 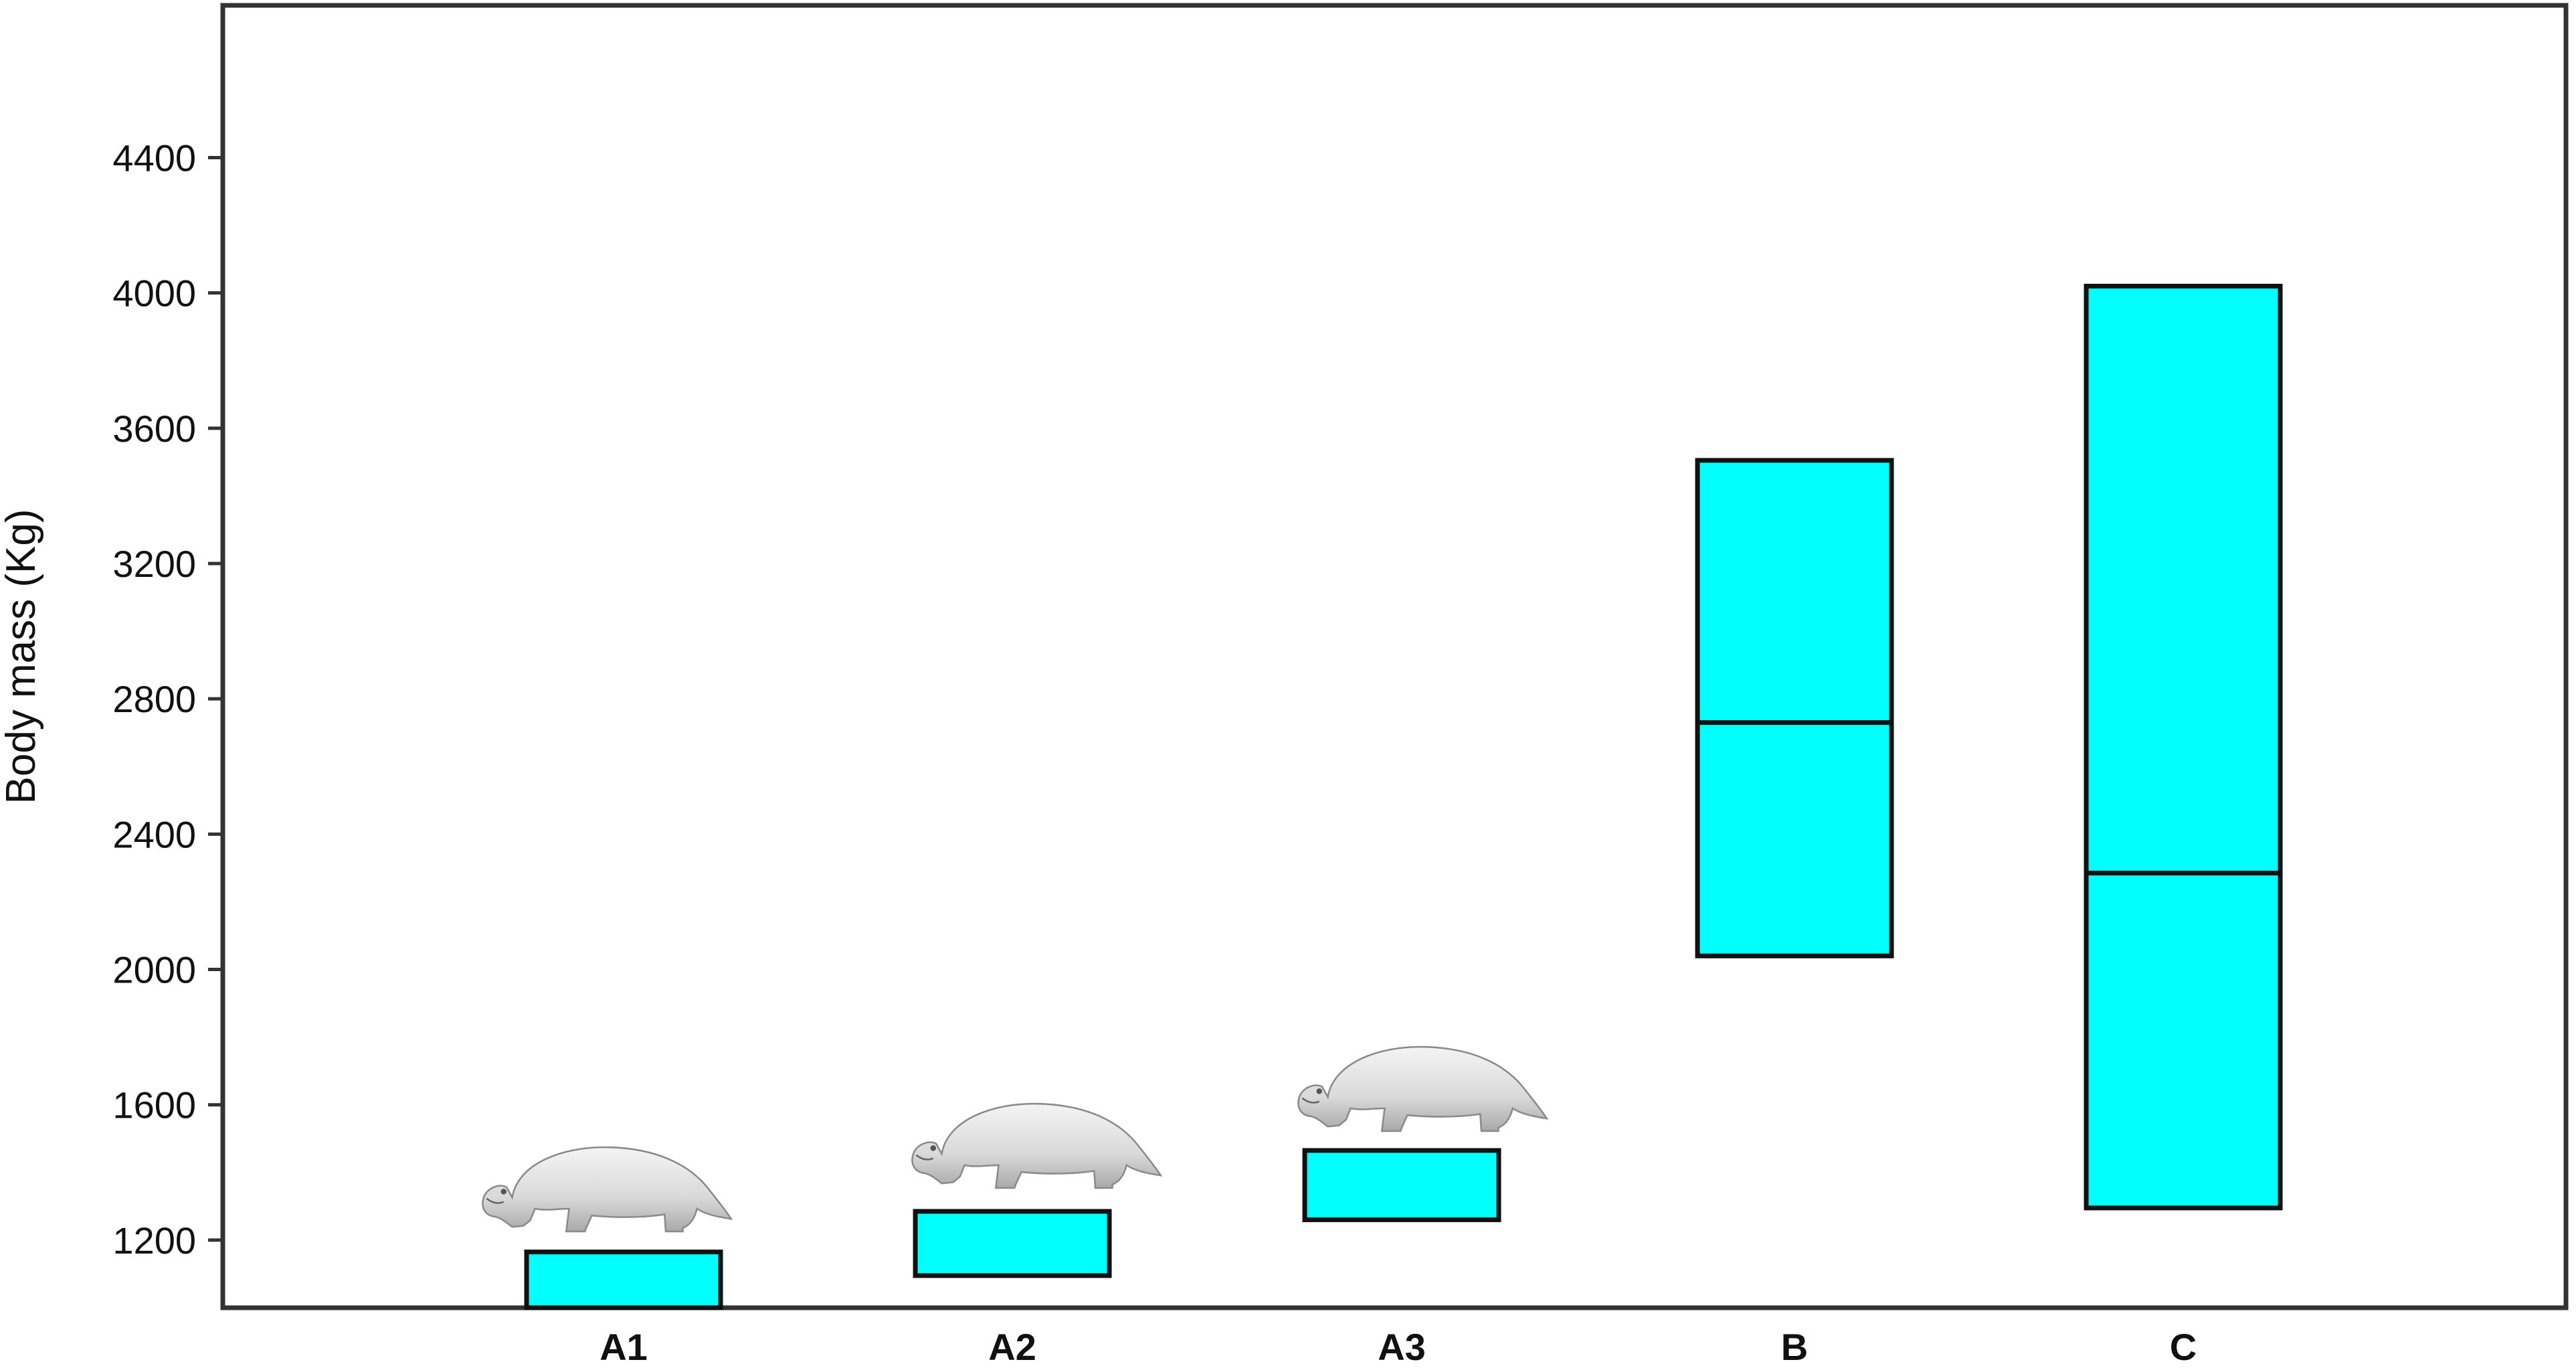 What do you see at coordinates (623, 1280) in the screenshot?
I see `box-a1` at bounding box center [623, 1280].